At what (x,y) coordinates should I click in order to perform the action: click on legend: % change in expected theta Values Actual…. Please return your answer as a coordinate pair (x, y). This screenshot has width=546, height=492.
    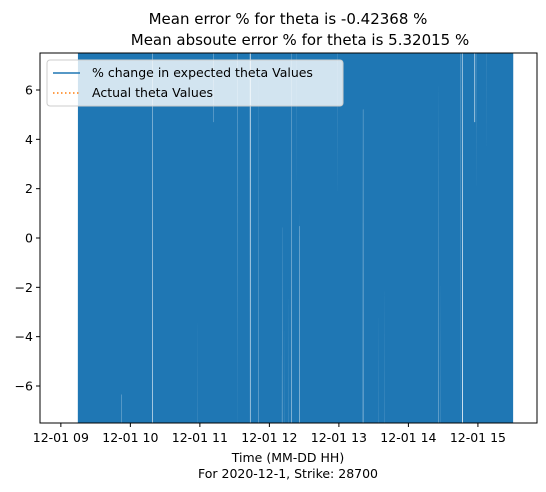
    Looking at the image, I should click on (195, 83).